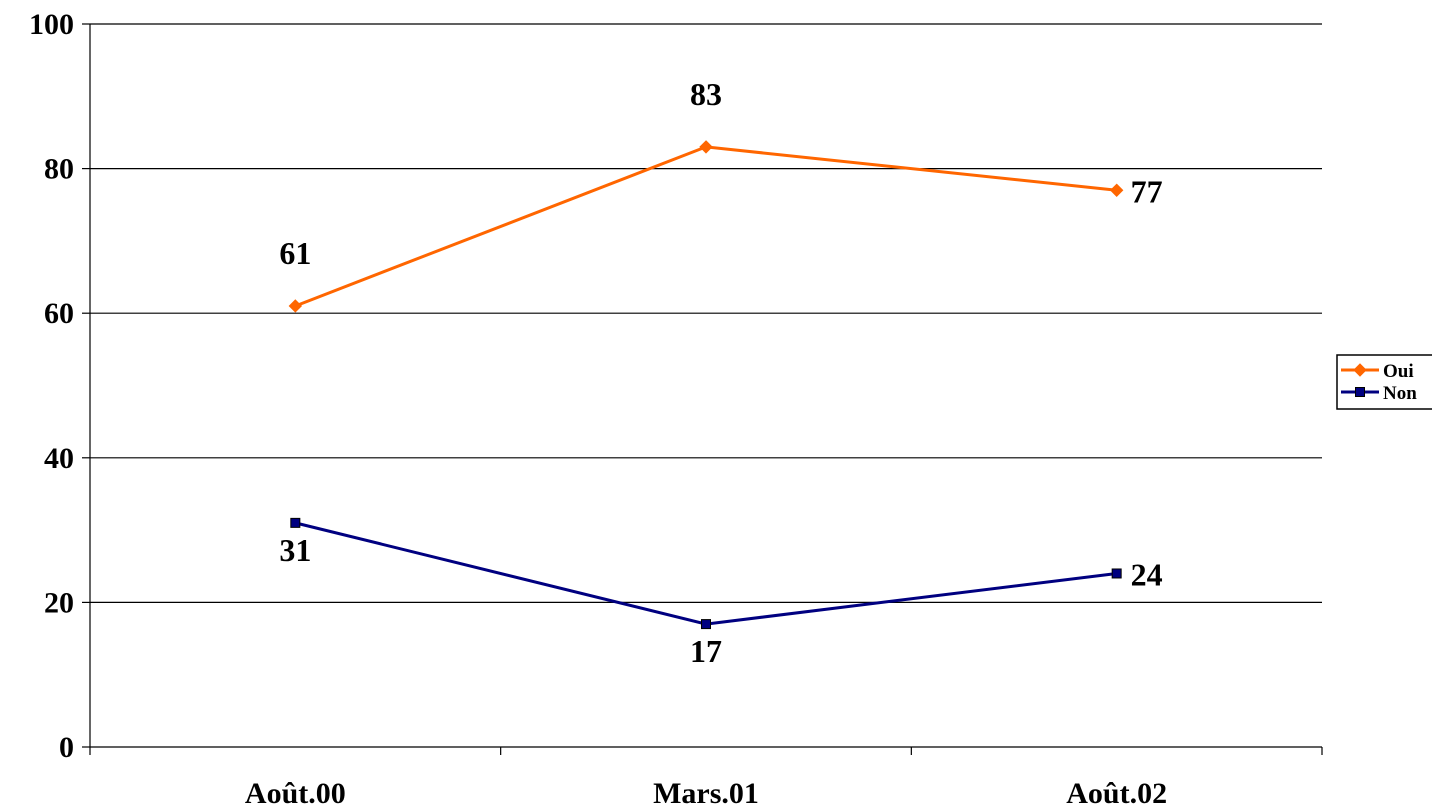 The width and height of the screenshot is (1432, 811). I want to click on series-non-data-label: 31, so click(295, 550).